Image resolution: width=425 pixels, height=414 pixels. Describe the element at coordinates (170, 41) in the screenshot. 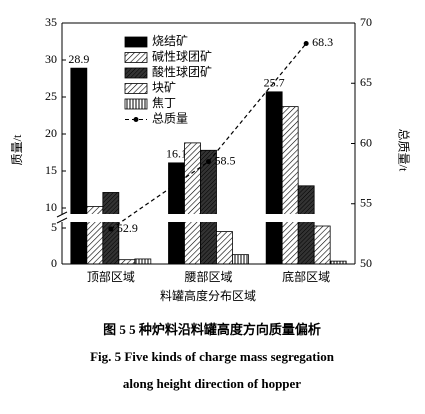

I see `legend-label: 烧结矿` at that location.